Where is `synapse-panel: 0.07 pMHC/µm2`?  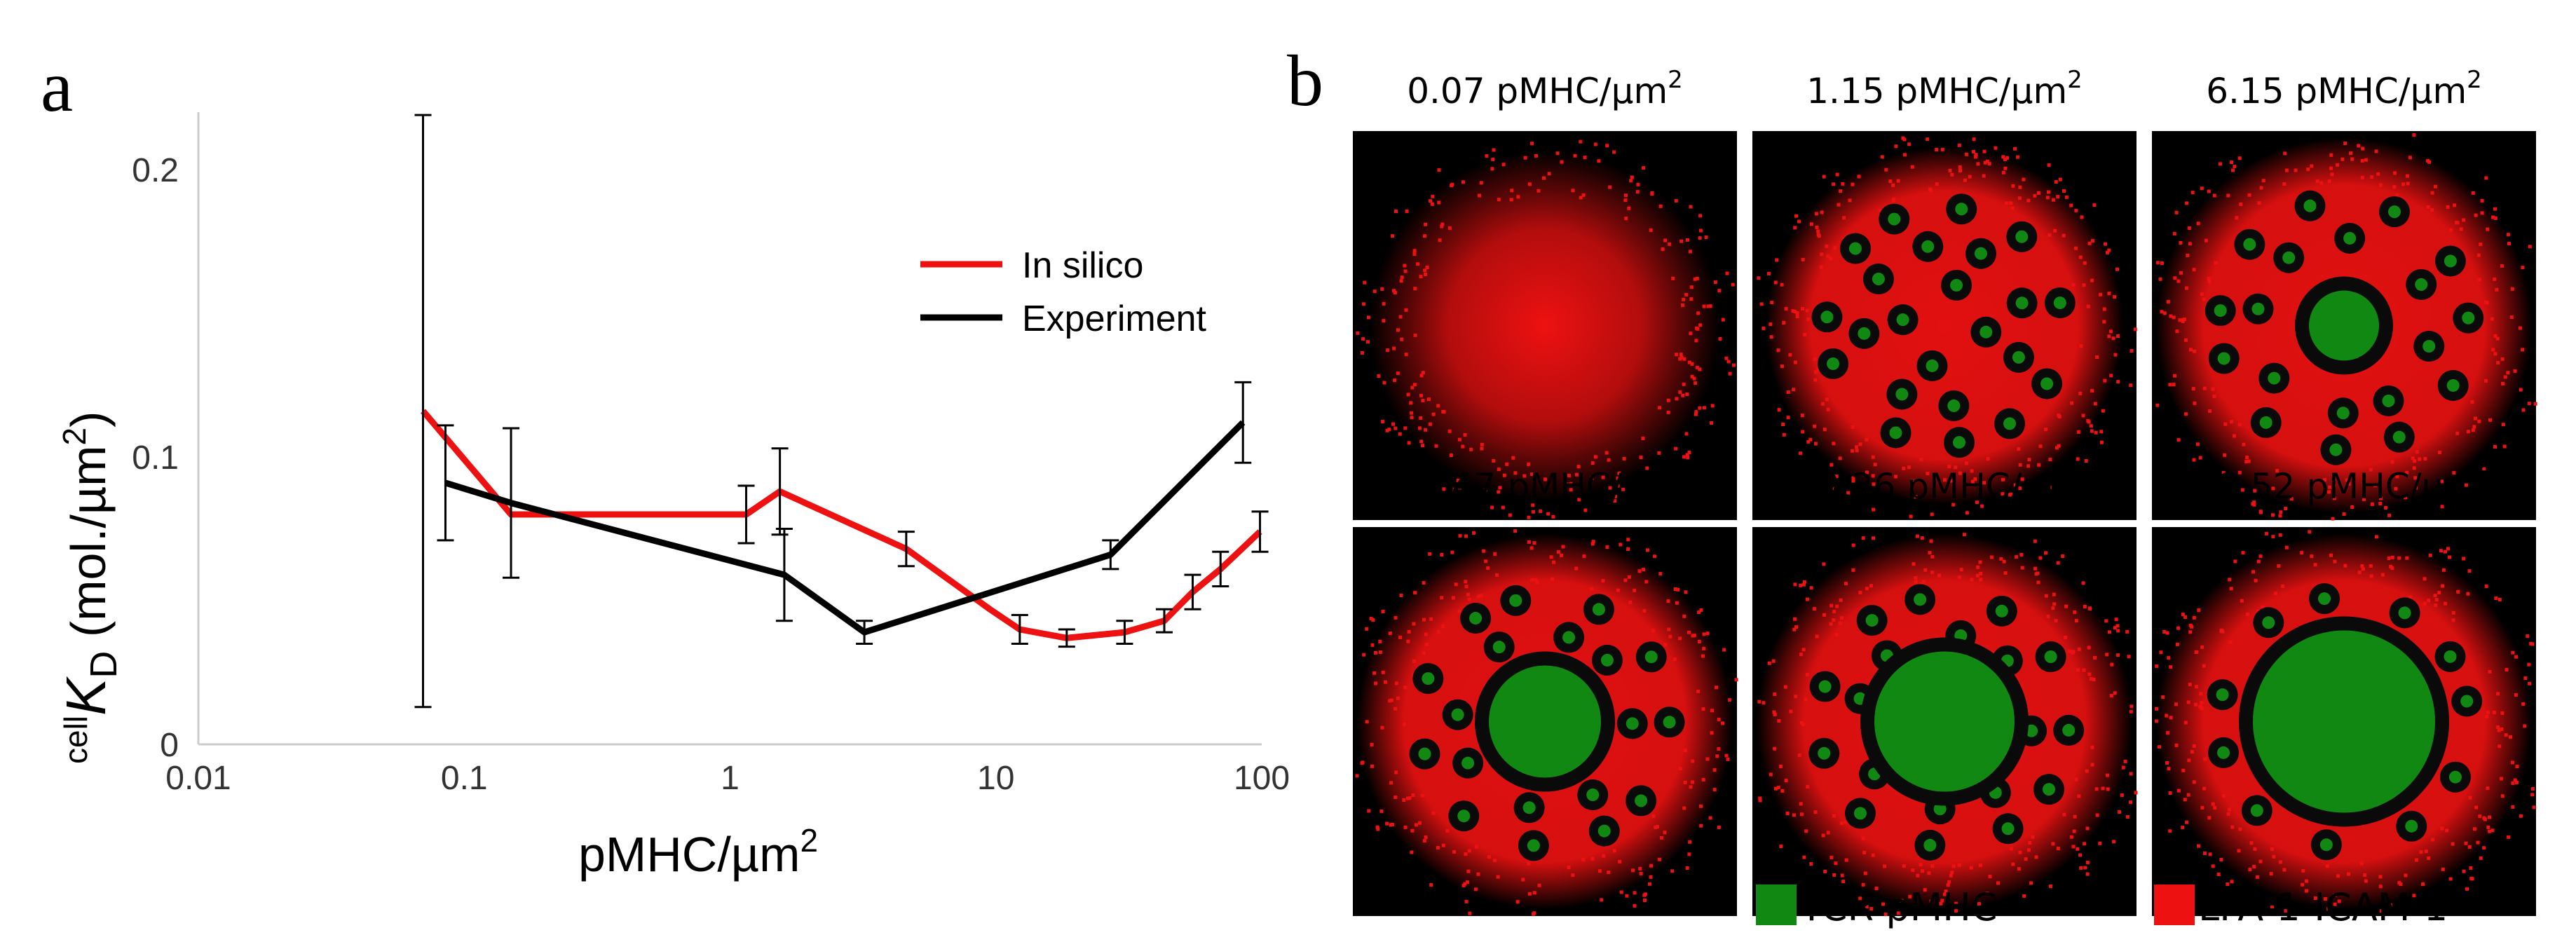 synapse-panel: 0.07 pMHC/µm2 is located at coordinates (1545, 293).